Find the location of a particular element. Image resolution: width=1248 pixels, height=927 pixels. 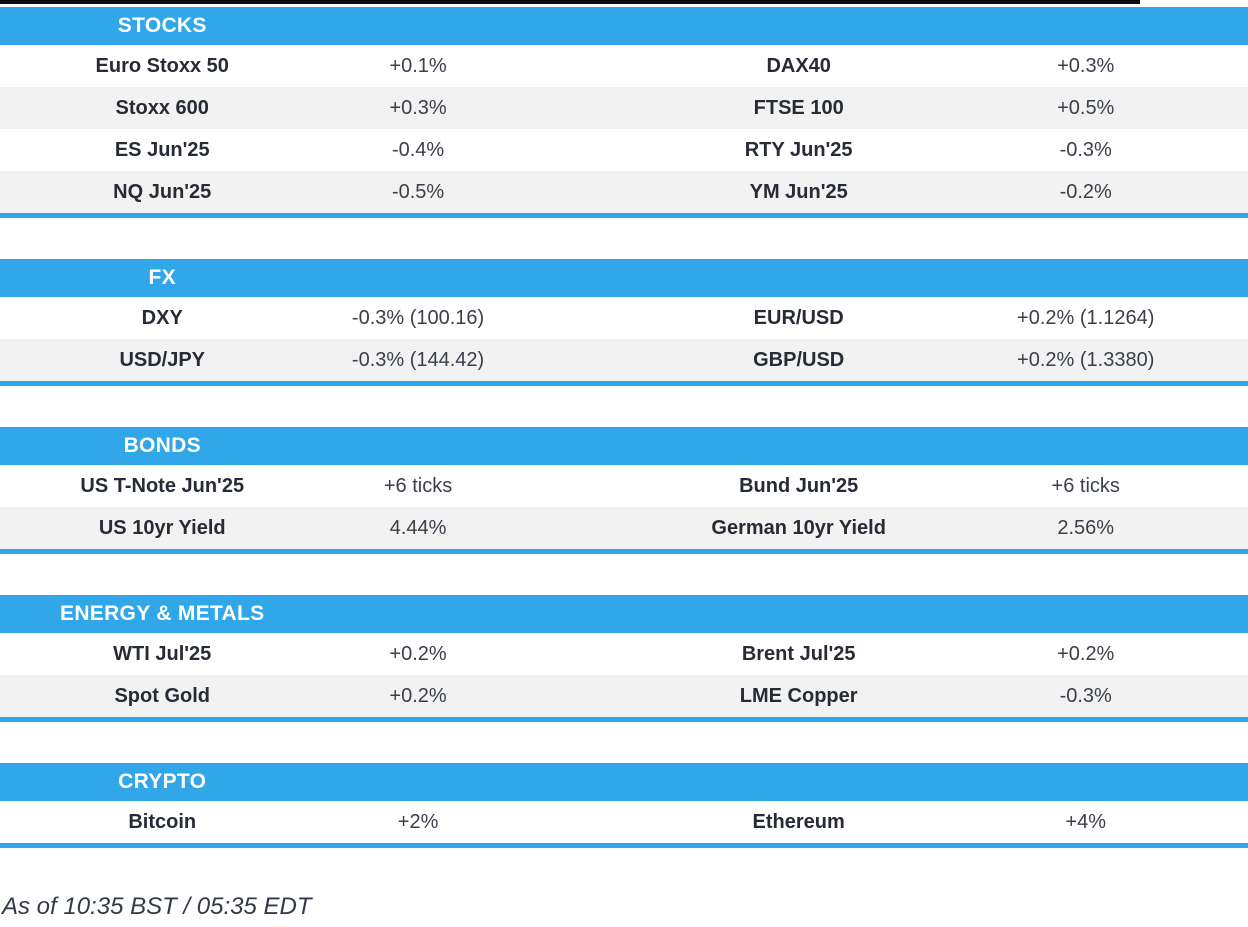

instrument-label: EUR/USD is located at coordinates (798, 317).